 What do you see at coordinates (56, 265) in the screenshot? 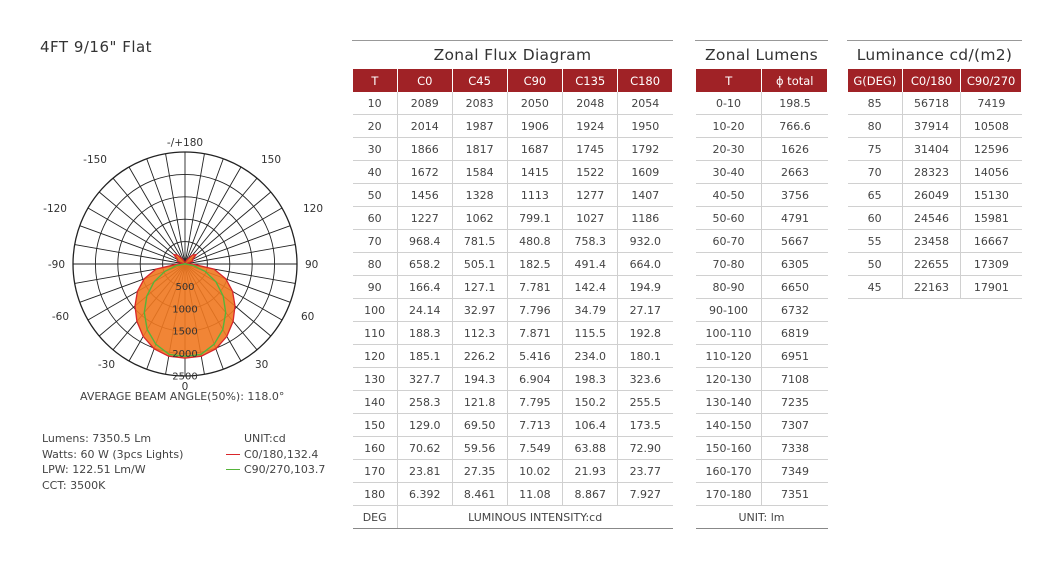
I see `angle-label: -90` at bounding box center [56, 265].